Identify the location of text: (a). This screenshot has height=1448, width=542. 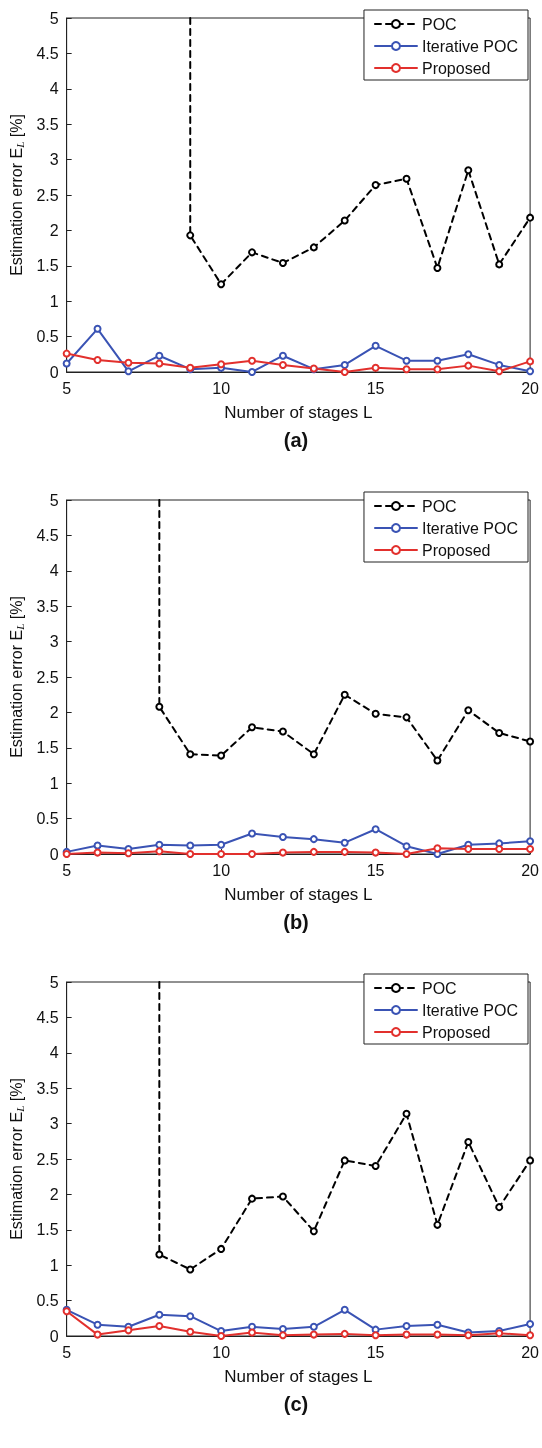
(296, 440).